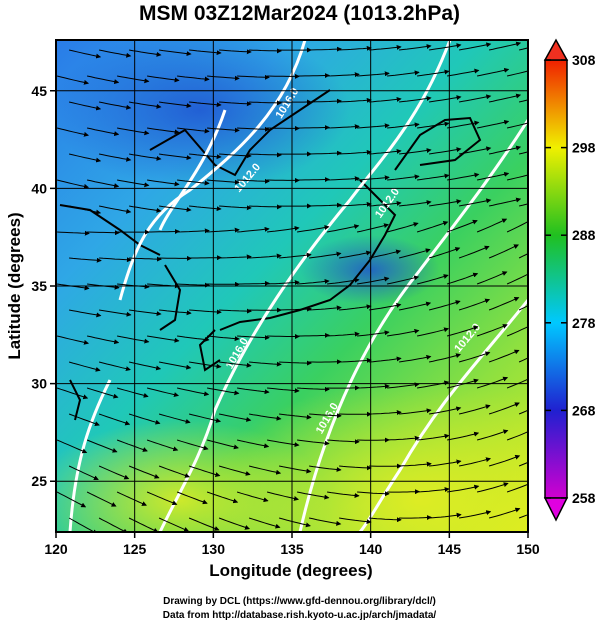 Image resolution: width=599 pixels, height=625 pixels. What do you see at coordinates (556, 509) in the screenshot?
I see `colorbar-min-arrow` at bounding box center [556, 509].